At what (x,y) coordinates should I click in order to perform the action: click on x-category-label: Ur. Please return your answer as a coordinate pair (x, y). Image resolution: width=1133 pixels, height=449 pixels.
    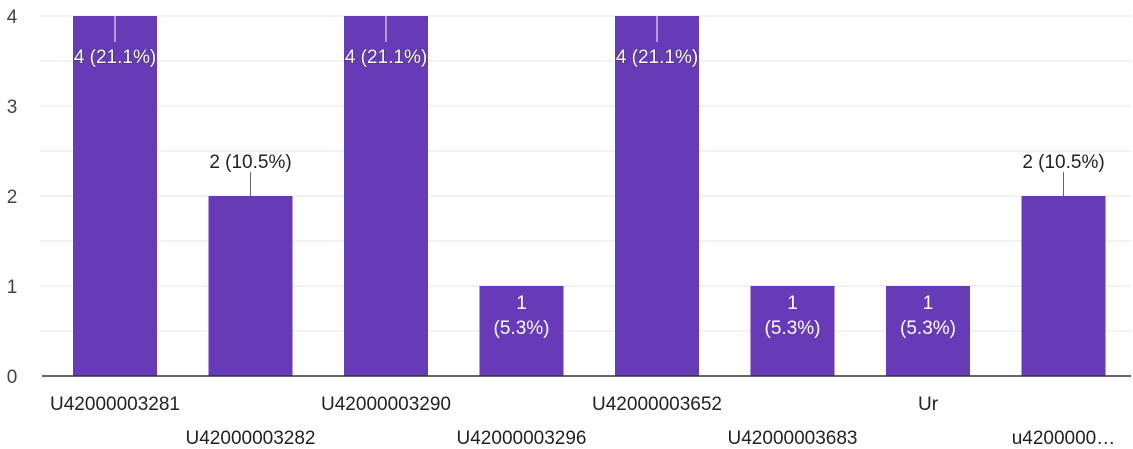
    Looking at the image, I should click on (928, 404).